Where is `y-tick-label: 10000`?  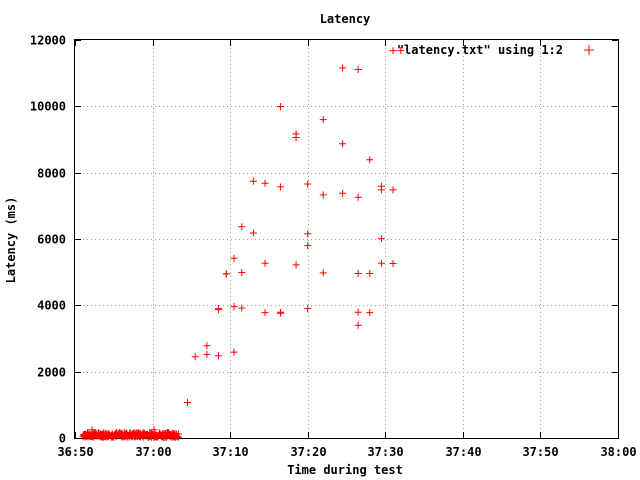
y-tick-label: 10000 is located at coordinates (48, 107).